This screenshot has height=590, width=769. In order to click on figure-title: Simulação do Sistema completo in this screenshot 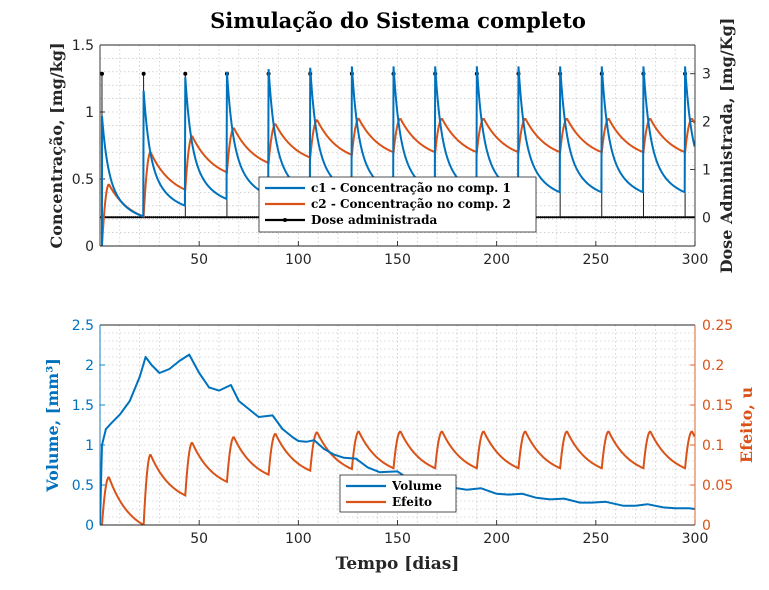, I will do `click(398, 20)`.